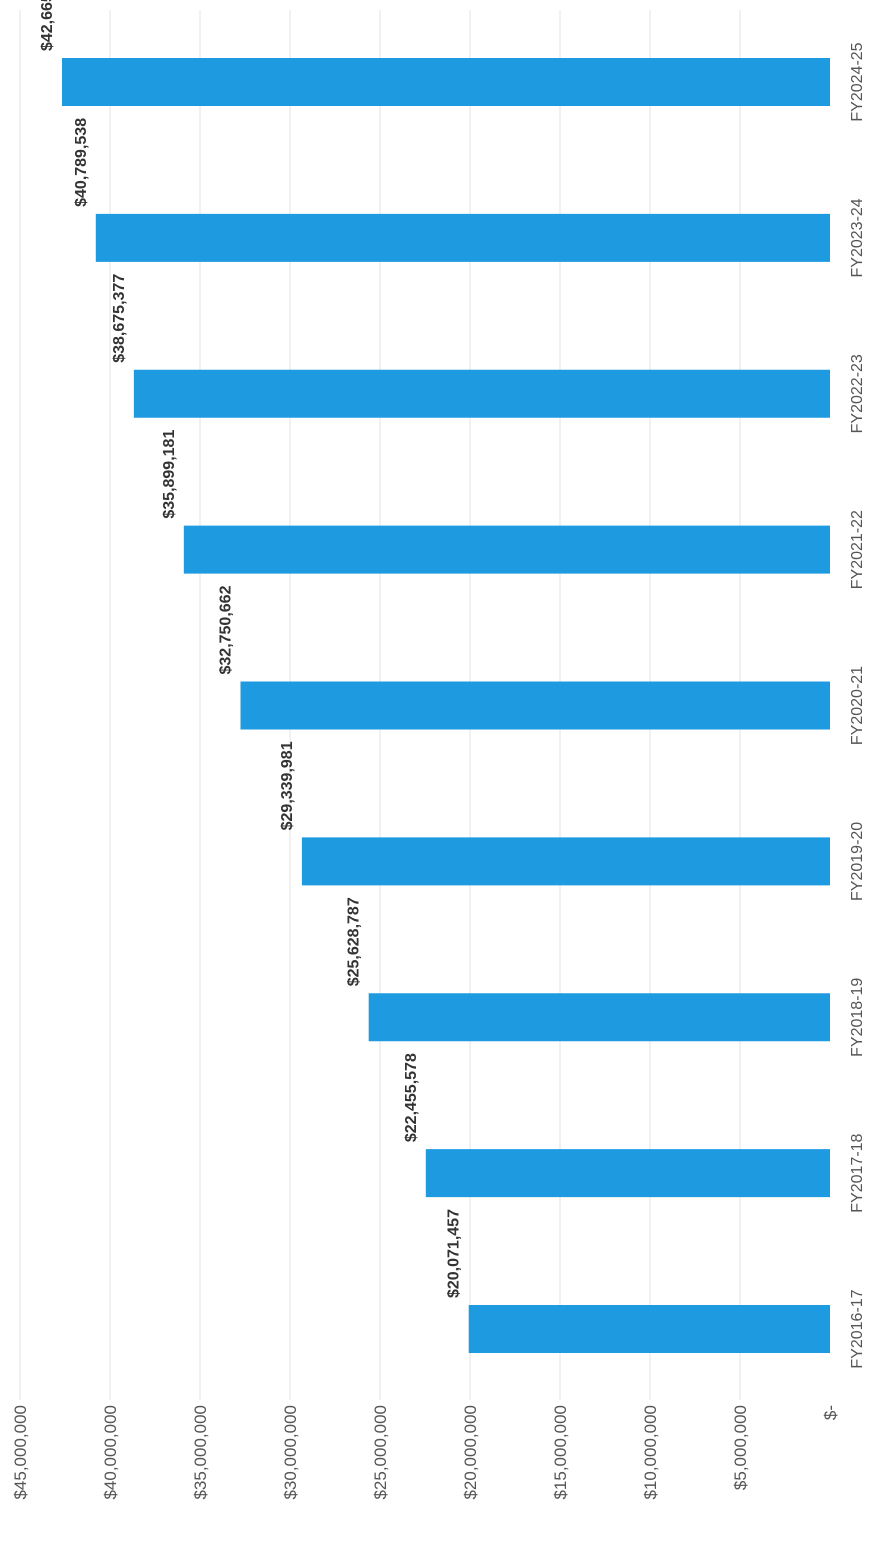  What do you see at coordinates (169, 474) in the screenshot?
I see `data-label: $35,899,181` at bounding box center [169, 474].